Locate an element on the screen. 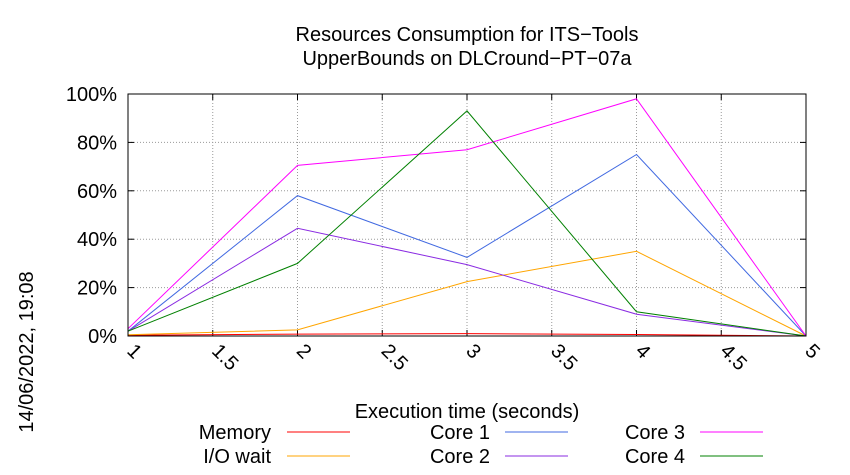  series-line-memory is located at coordinates (467, 335).